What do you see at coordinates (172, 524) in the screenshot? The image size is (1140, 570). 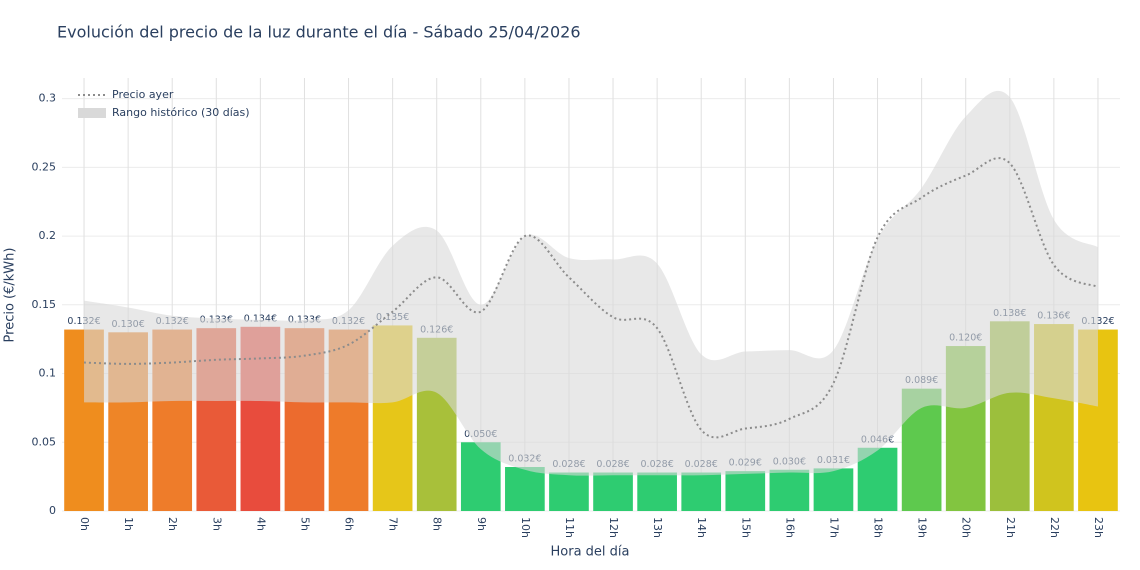 I see `x-tick-label: 2h` at bounding box center [172, 524].